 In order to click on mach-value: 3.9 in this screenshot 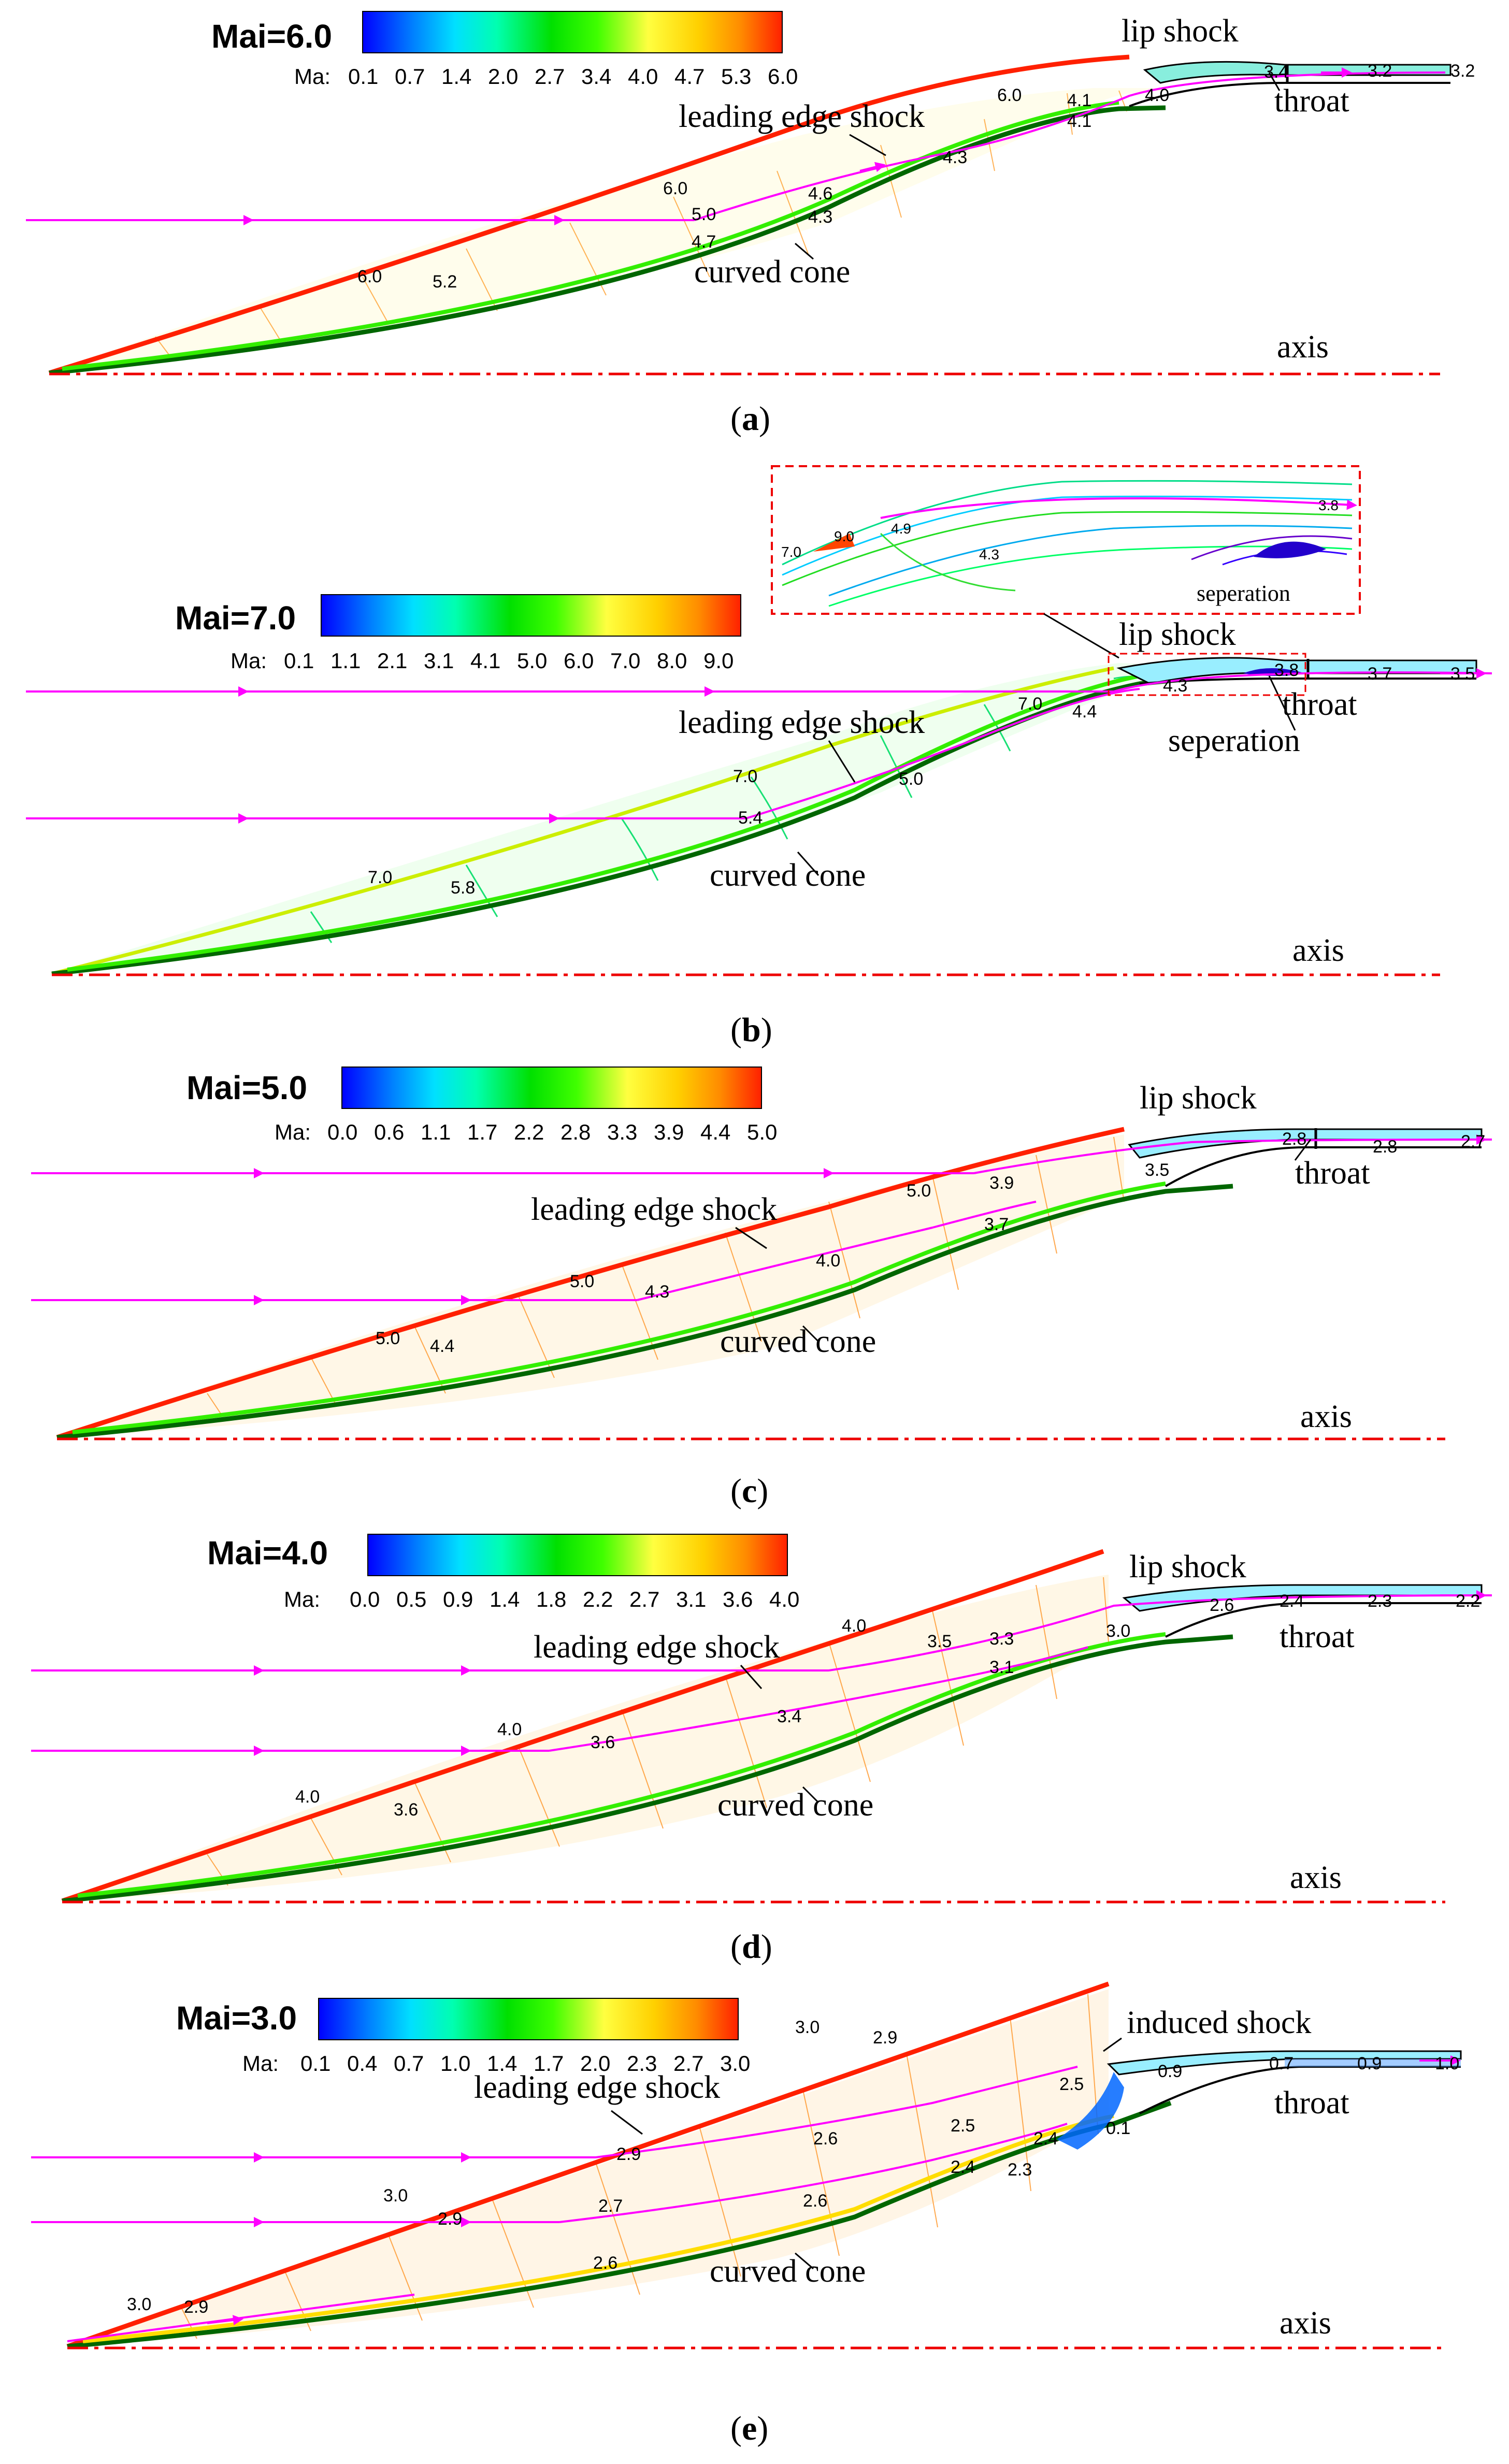, I will do `click(1002, 1183)`.